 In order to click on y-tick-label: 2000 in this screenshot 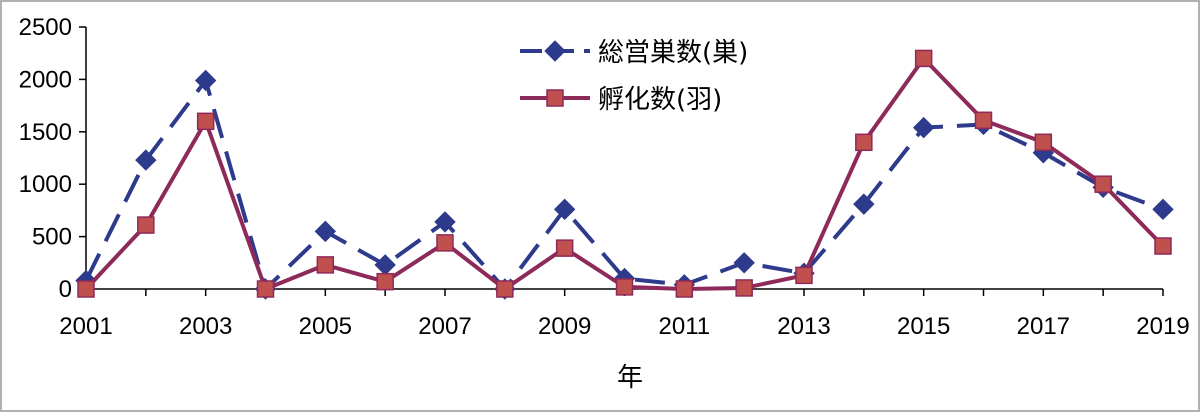, I will do `click(45, 79)`.